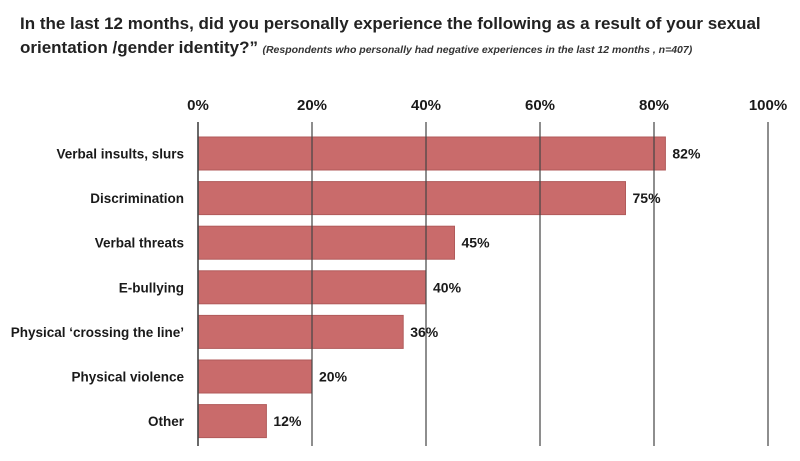 The width and height of the screenshot is (800, 461). Describe the element at coordinates (333, 377) in the screenshot. I see `data-label: 20%` at that location.